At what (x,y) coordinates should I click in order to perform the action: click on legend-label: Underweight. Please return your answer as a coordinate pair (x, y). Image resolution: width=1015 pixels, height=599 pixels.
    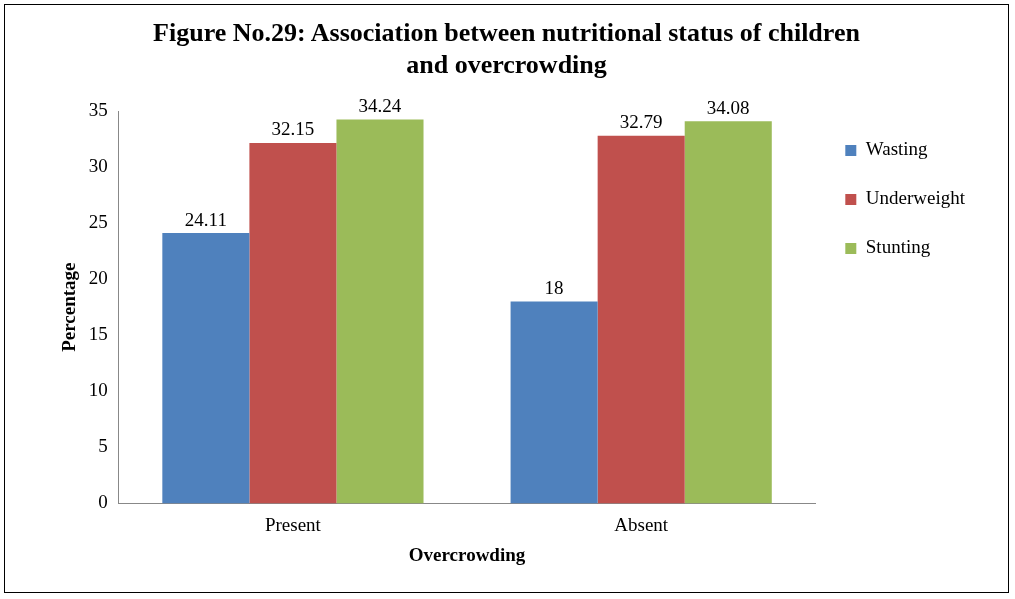
    Looking at the image, I should click on (915, 198).